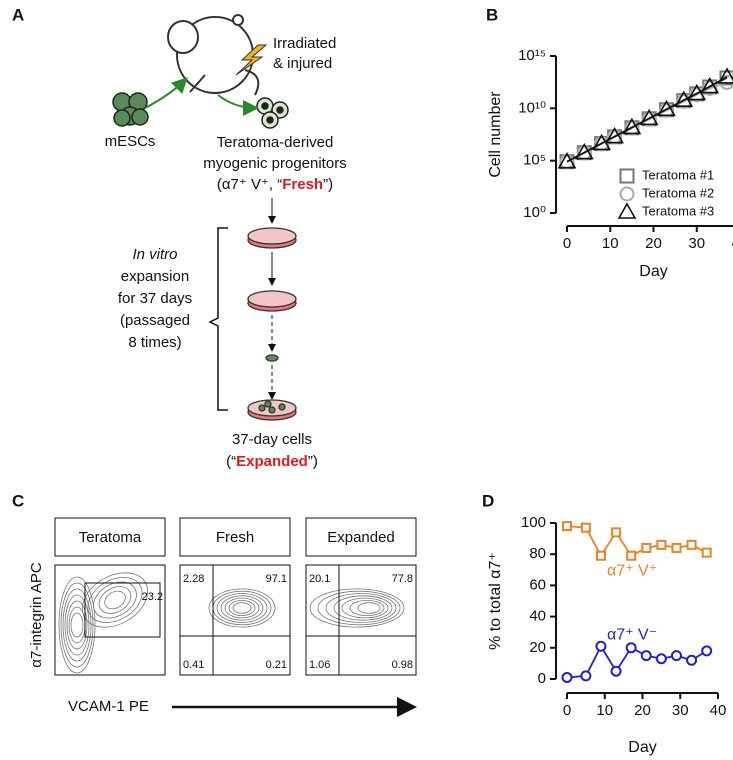  I want to click on y-tick-label: 10¹⁰, so click(532, 107).